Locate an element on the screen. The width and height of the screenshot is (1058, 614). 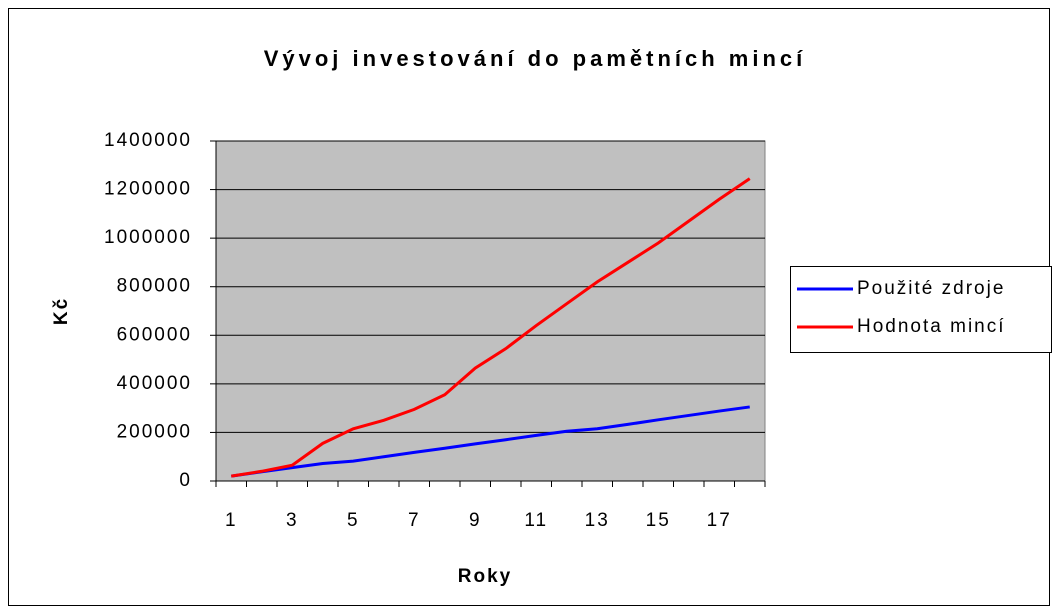
y-tick-label: 400000 is located at coordinates (154, 383).